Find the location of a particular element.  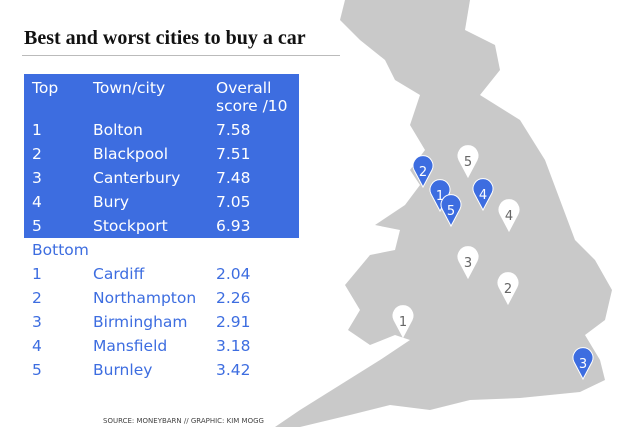

cell: Bury is located at coordinates (111, 202).